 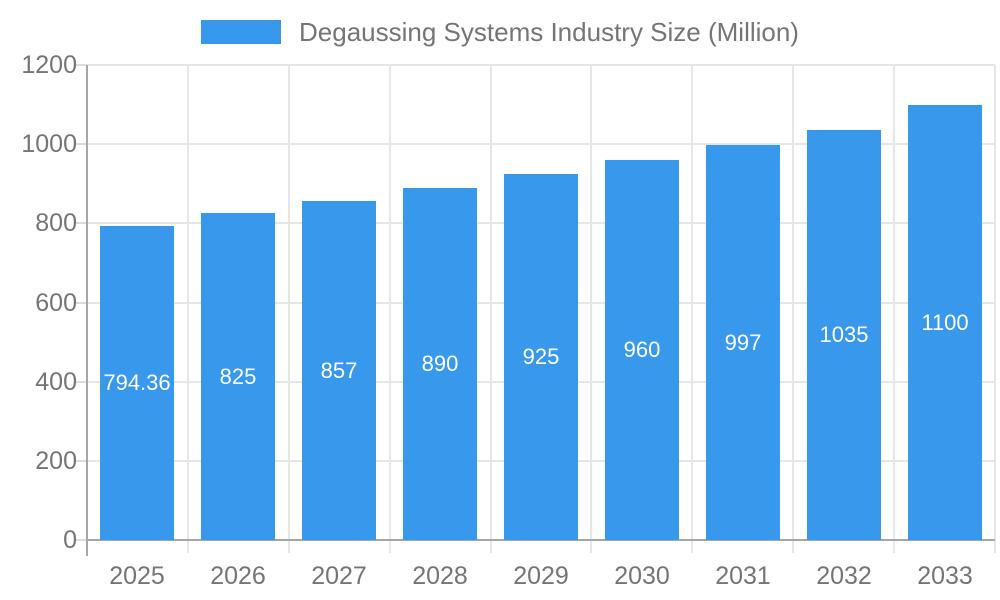 What do you see at coordinates (238, 576) in the screenshot?
I see `x-axis-label: 2026` at bounding box center [238, 576].